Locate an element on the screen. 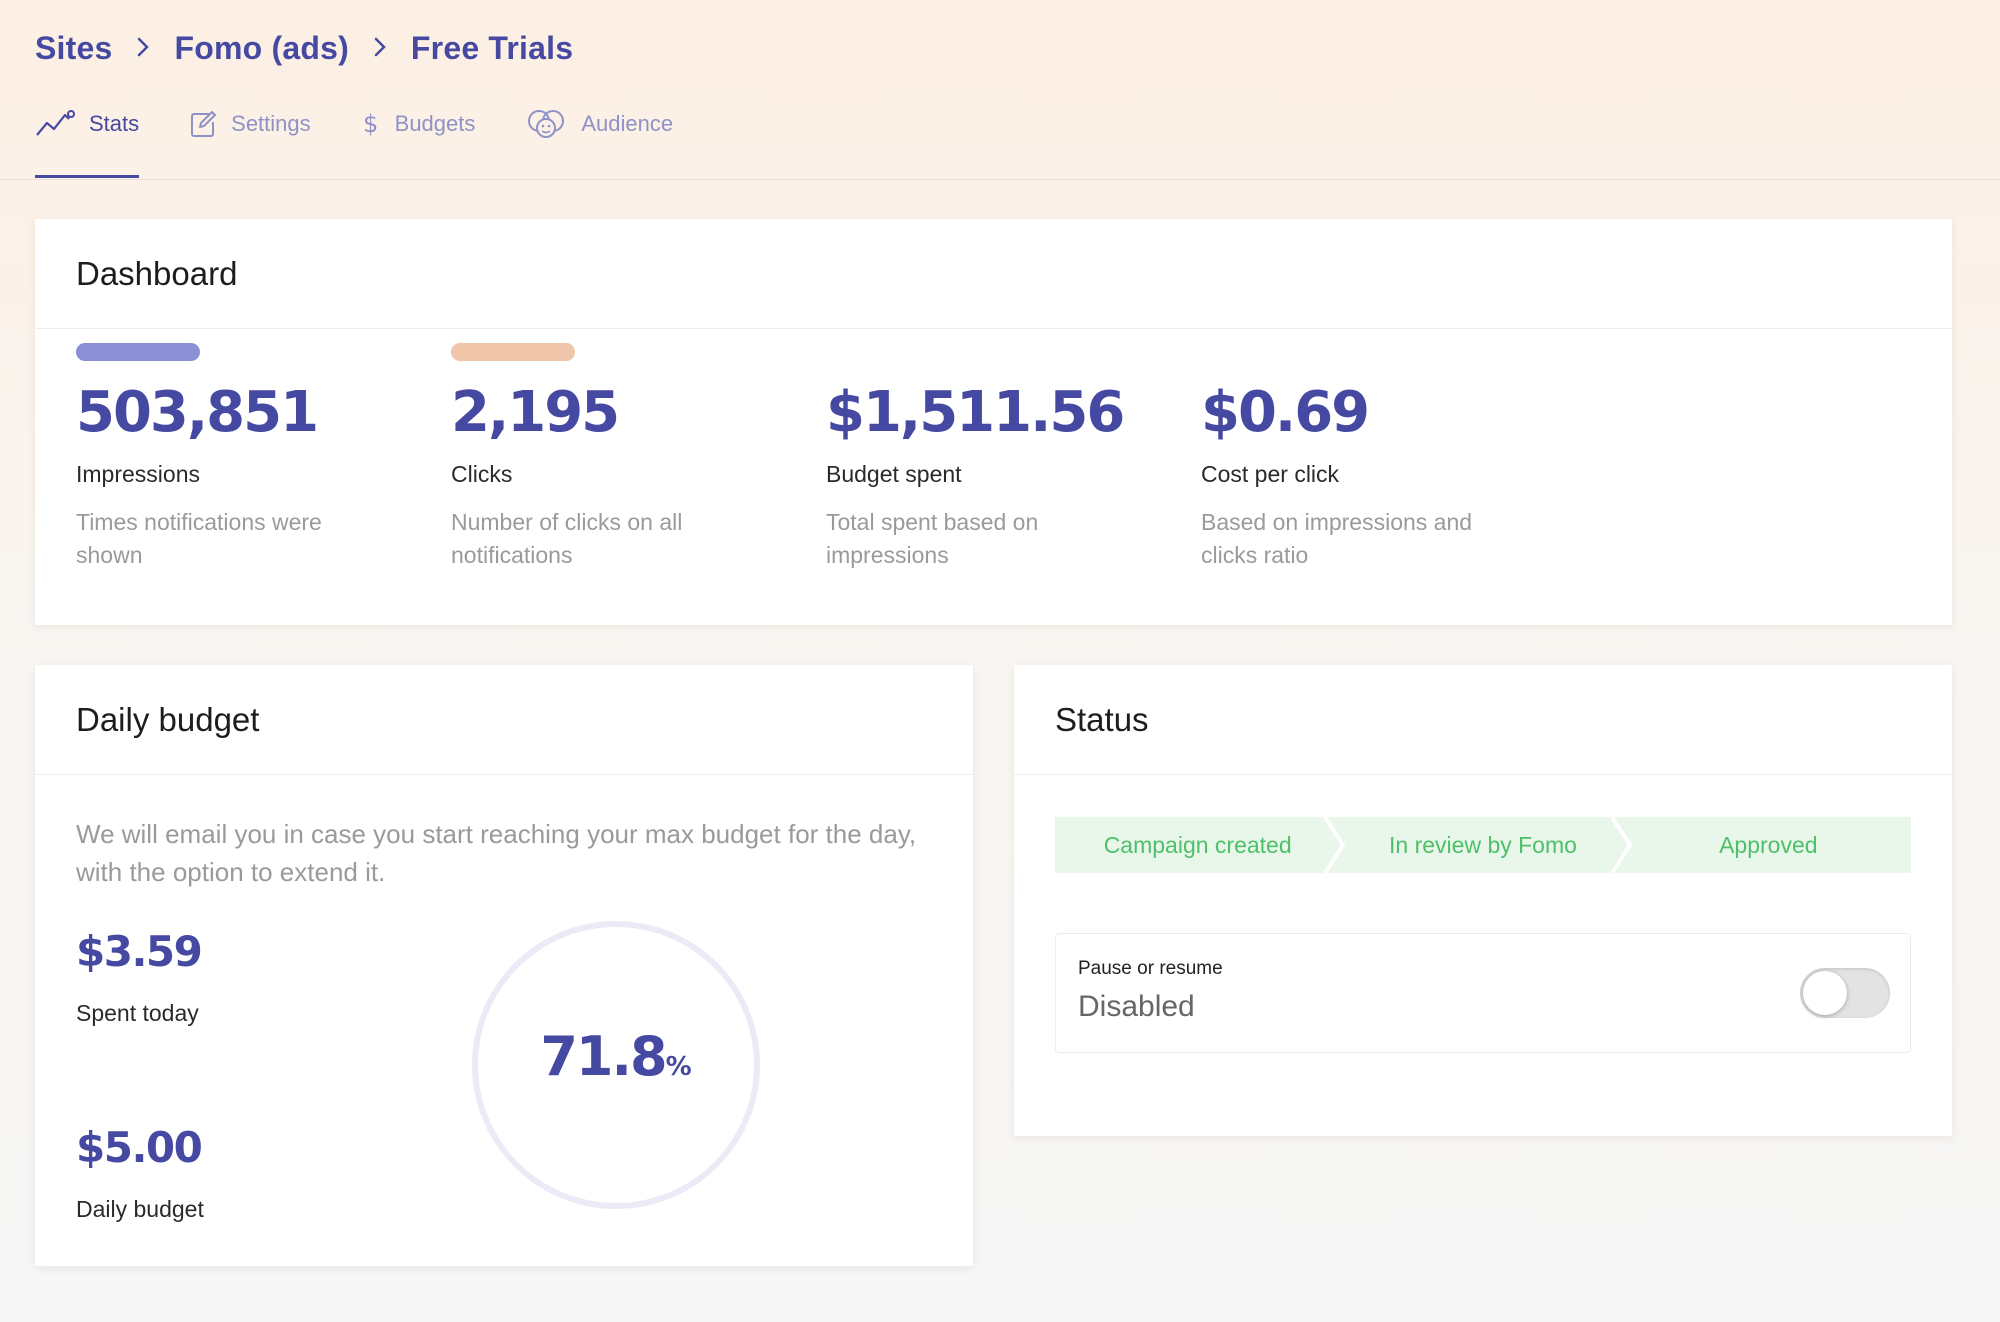 Image resolution: width=2000 pixels, height=1322 pixels. faces-icon is located at coordinates (546, 124).